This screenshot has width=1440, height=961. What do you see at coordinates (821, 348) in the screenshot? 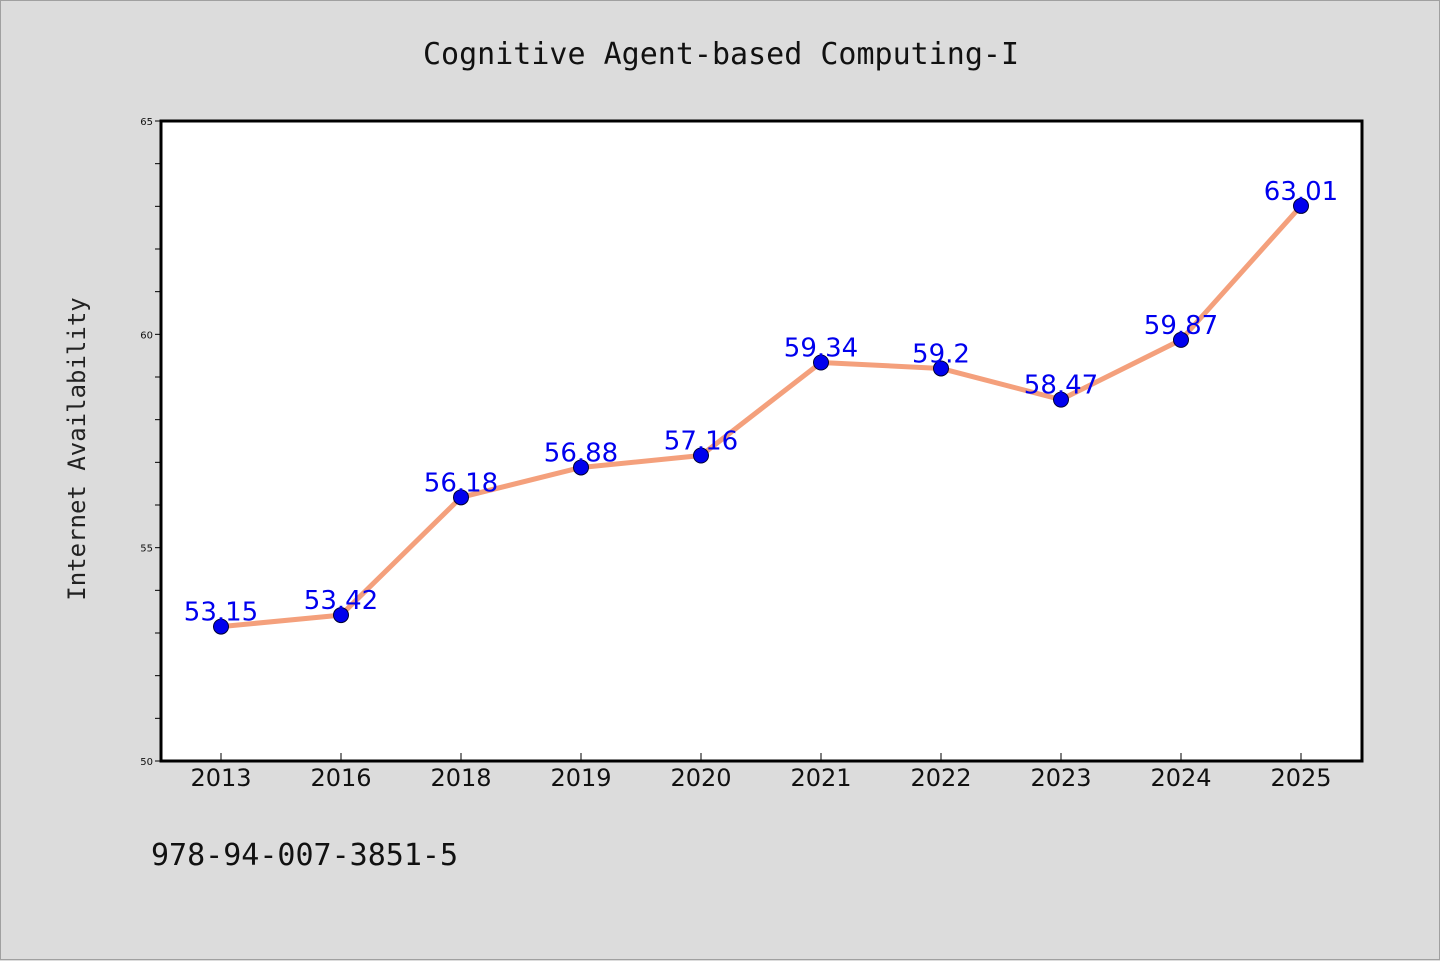
I see `data-label: 59.34` at bounding box center [821, 348].